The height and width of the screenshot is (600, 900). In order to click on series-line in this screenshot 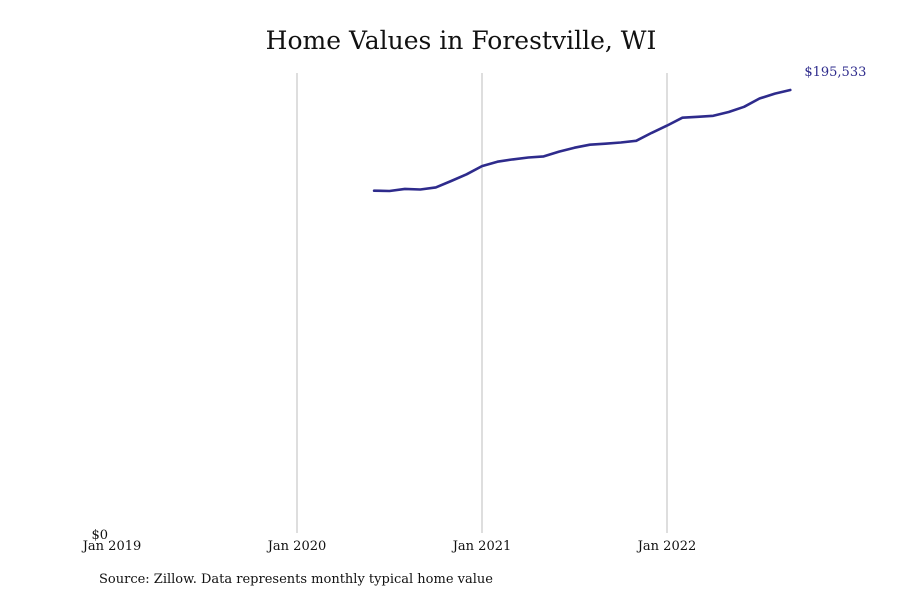, I will do `click(582, 140)`.